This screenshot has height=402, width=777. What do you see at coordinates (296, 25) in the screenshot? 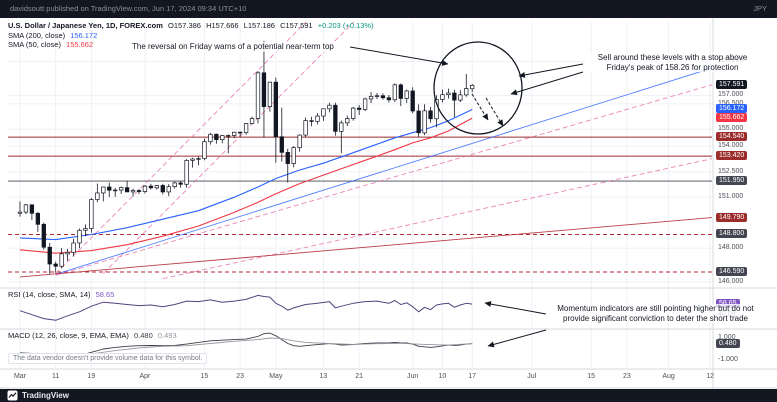
I see `ohlc-close: C157.591` at bounding box center [296, 25].